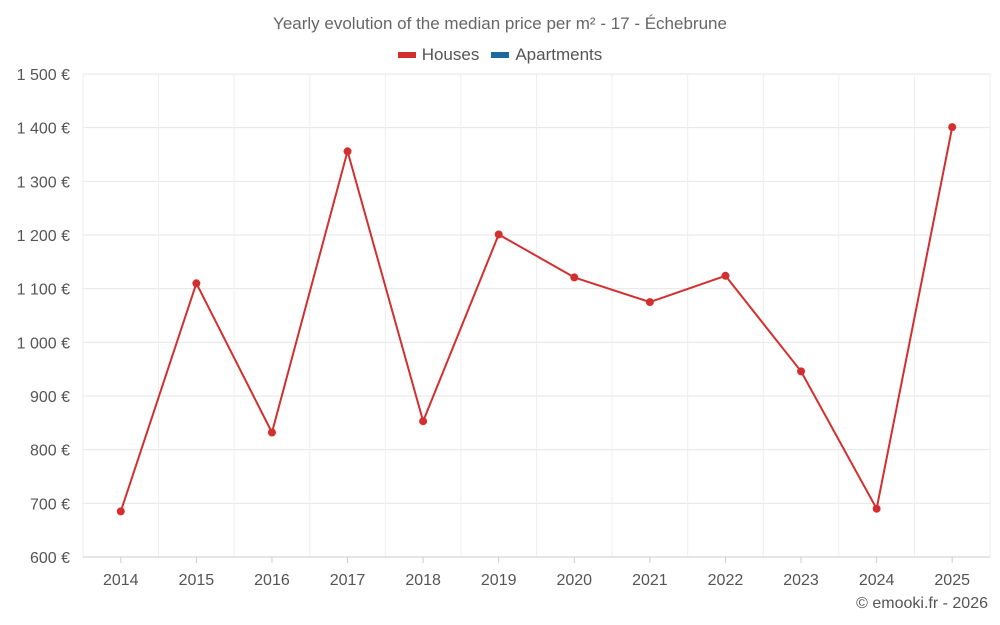 The image size is (1000, 625). I want to click on y-tick-label: 1 500 €, so click(43, 75).